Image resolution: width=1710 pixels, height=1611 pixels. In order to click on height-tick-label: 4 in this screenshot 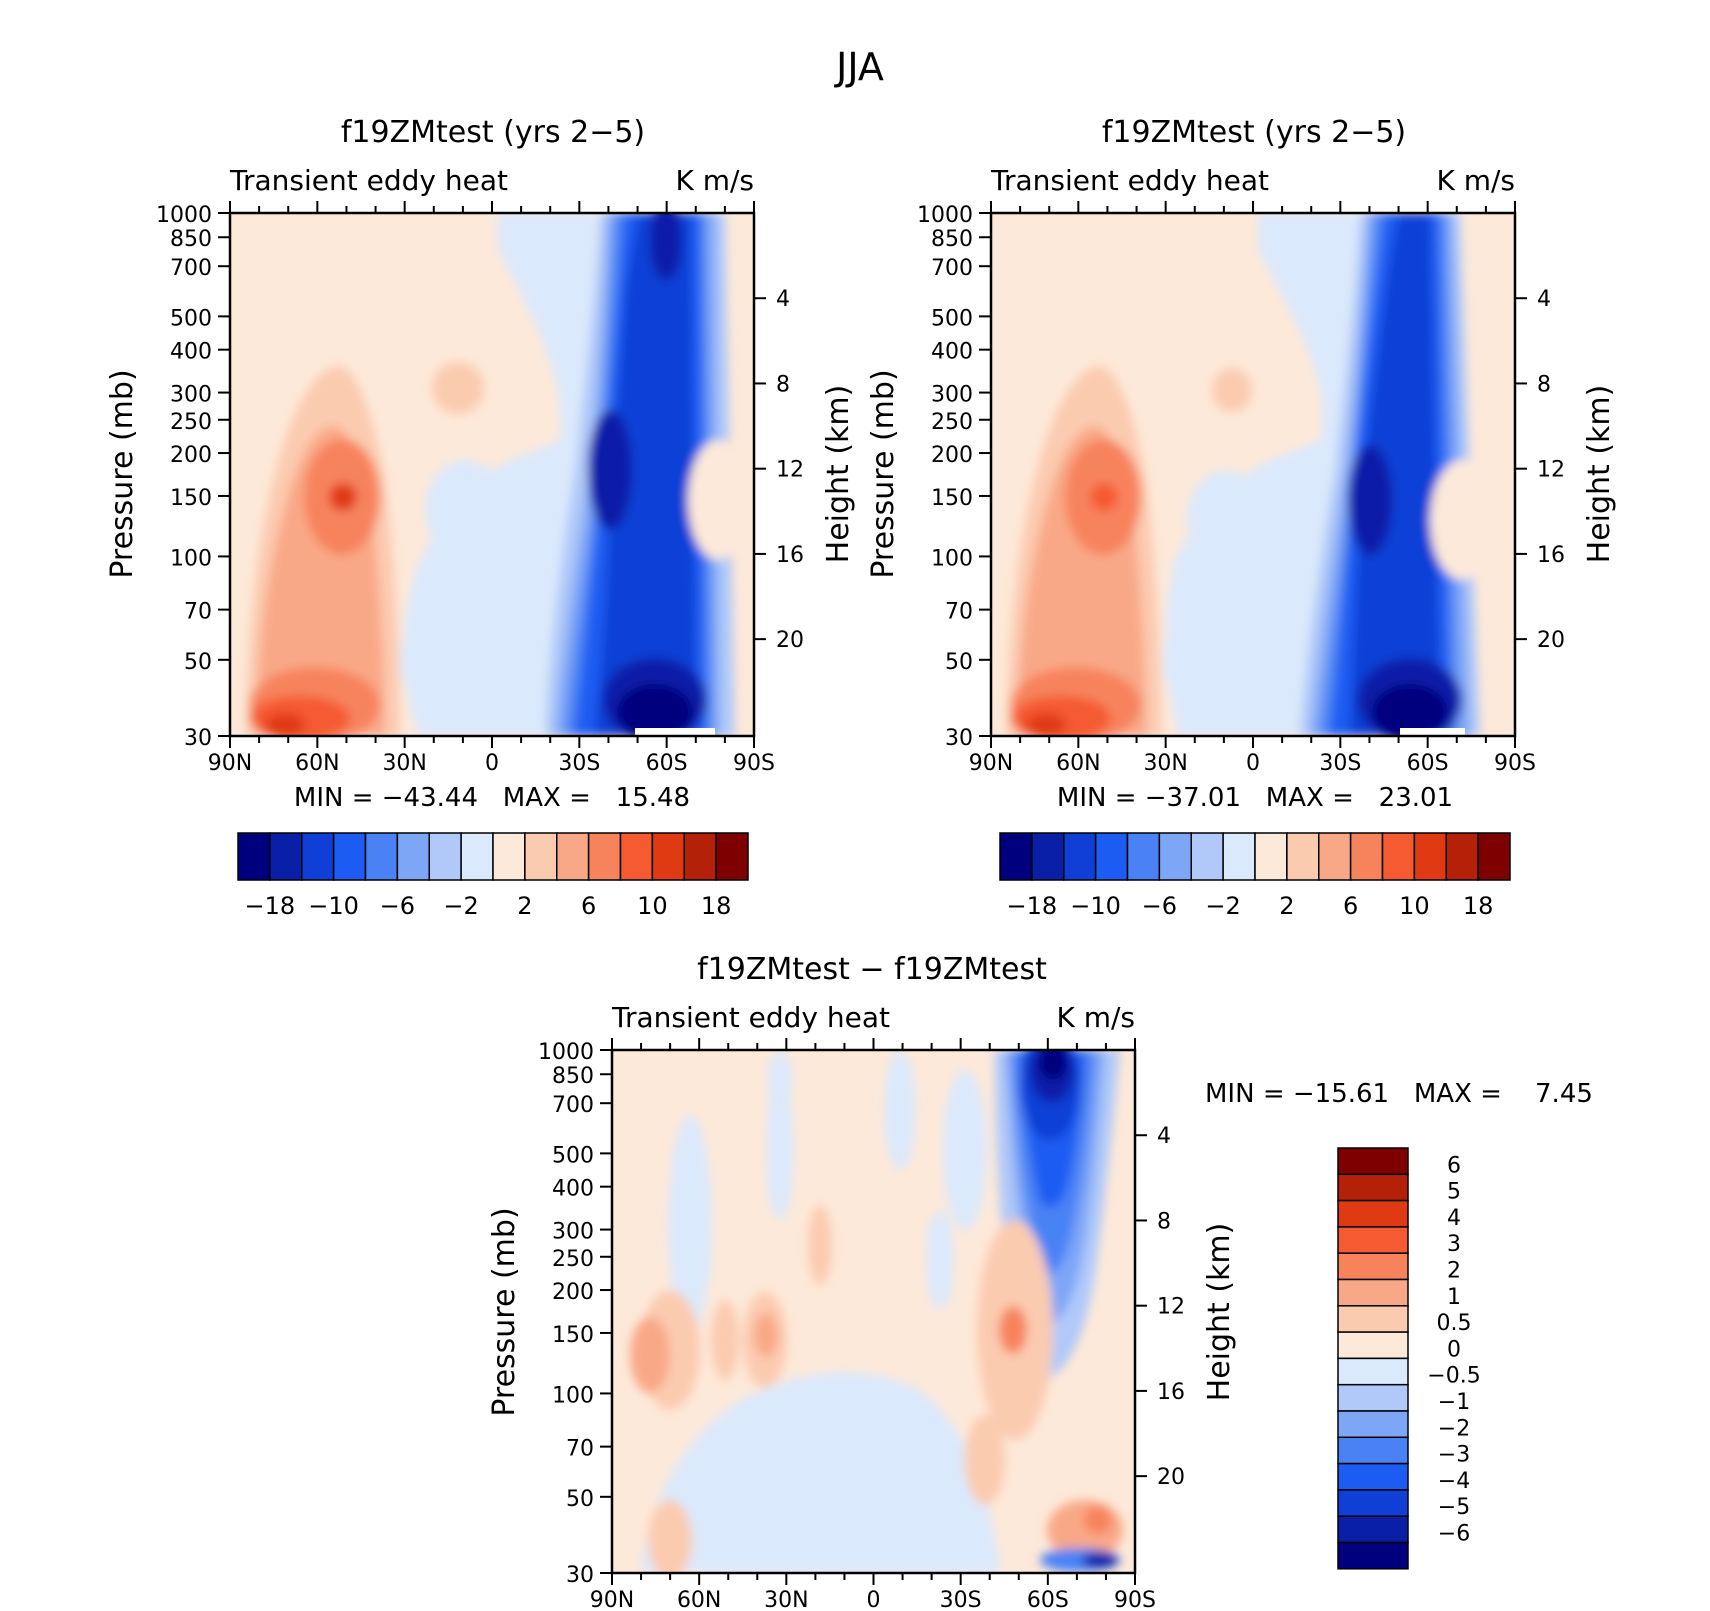, I will do `click(783, 299)`.